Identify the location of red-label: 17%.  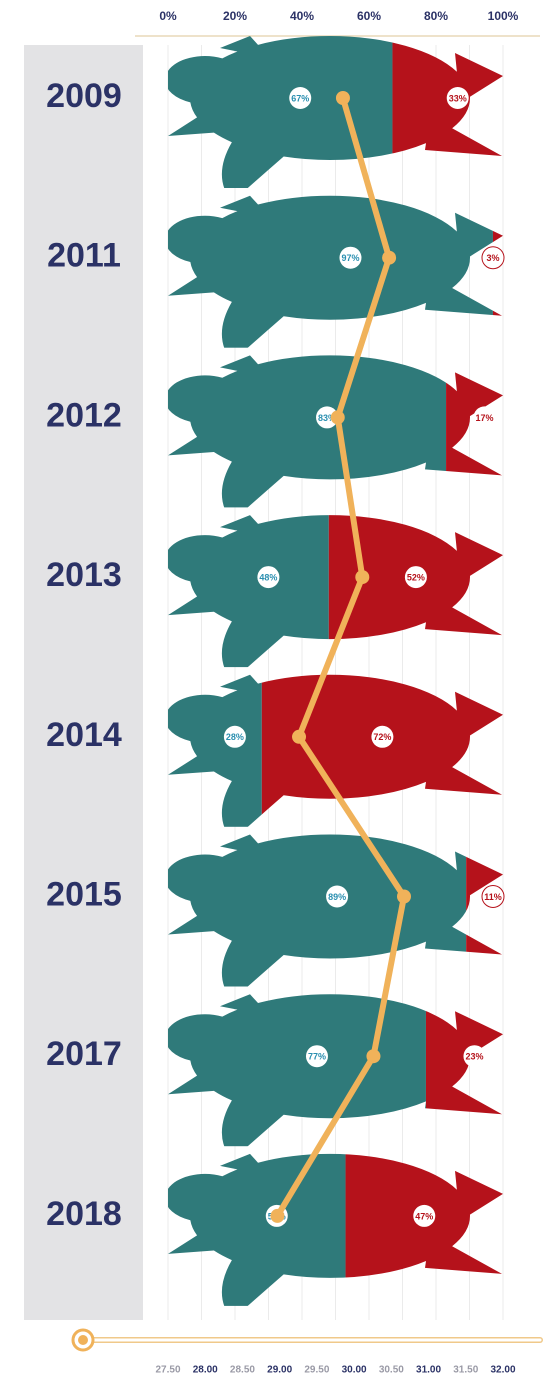
(485, 418).